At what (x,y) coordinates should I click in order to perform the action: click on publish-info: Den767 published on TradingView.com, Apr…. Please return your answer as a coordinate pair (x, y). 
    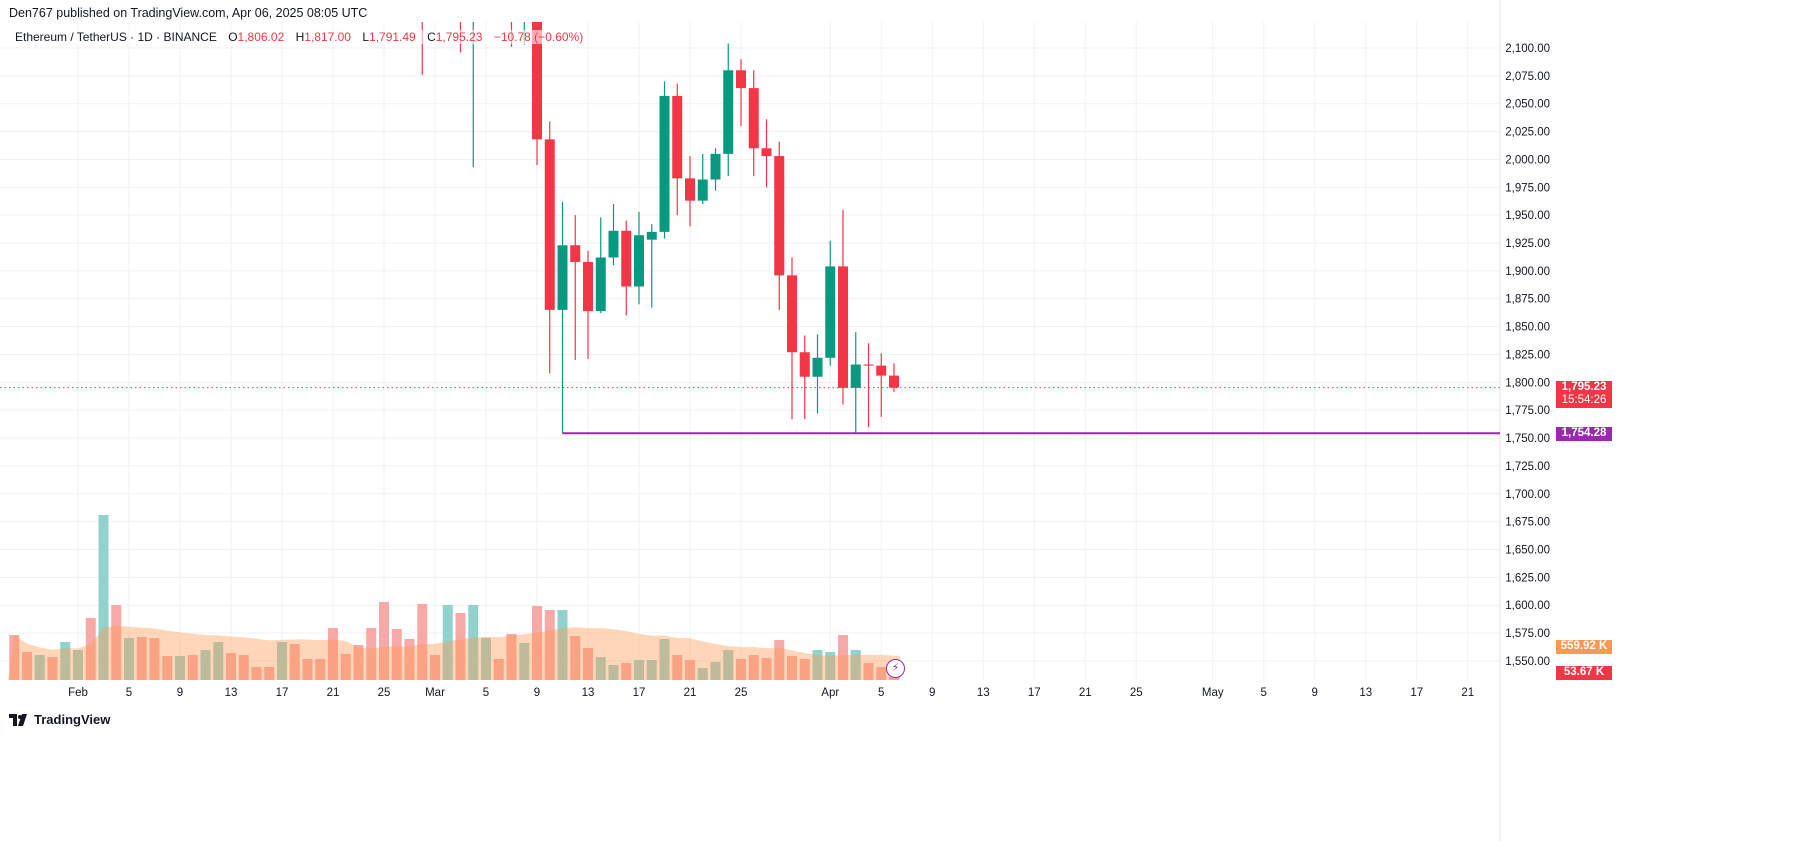
    Looking at the image, I should click on (188, 13).